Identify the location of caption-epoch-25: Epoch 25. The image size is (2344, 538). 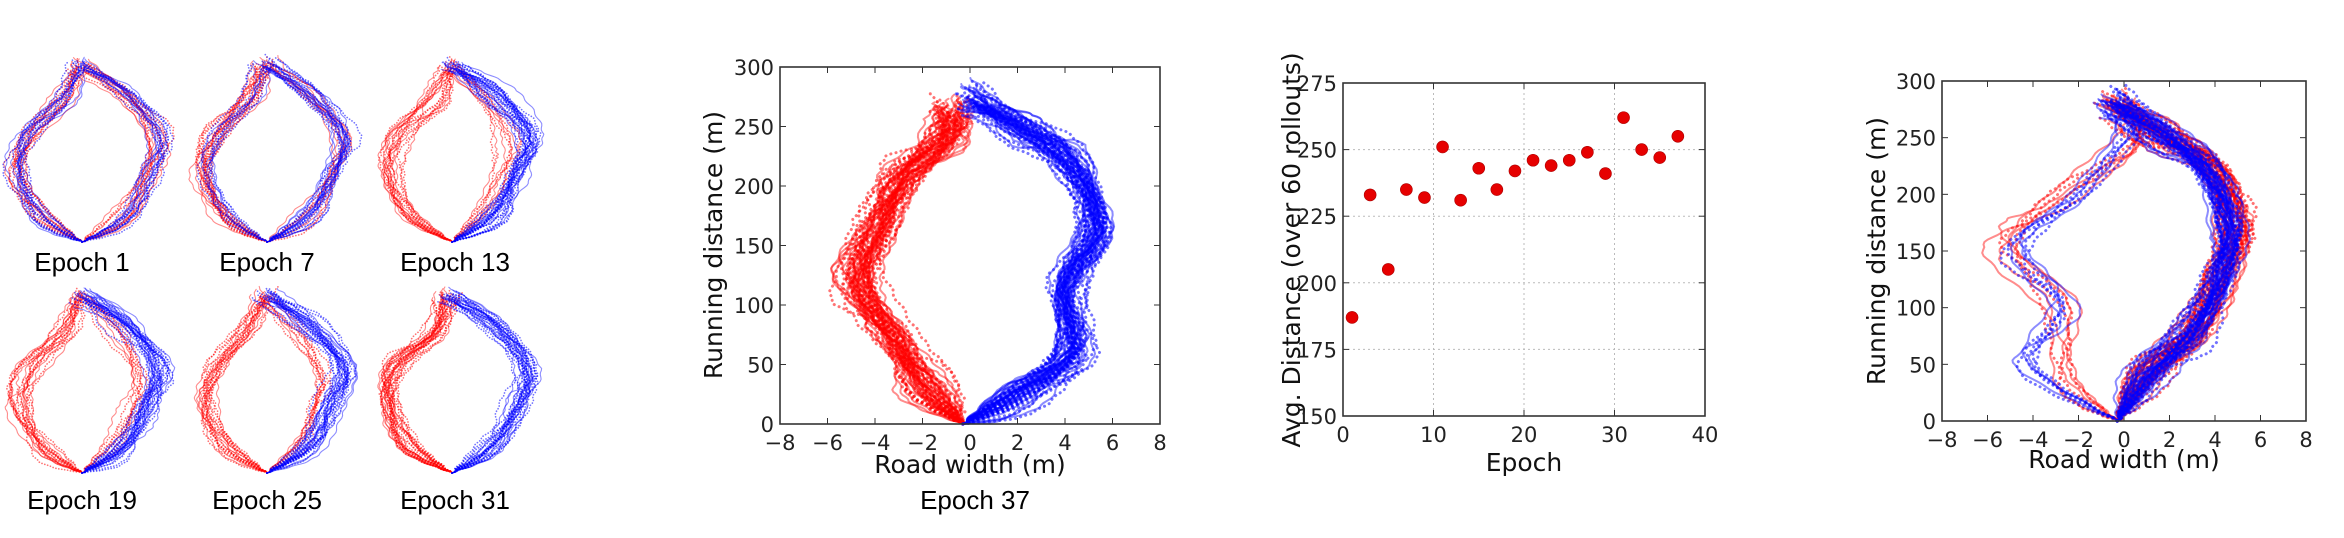
(267, 500).